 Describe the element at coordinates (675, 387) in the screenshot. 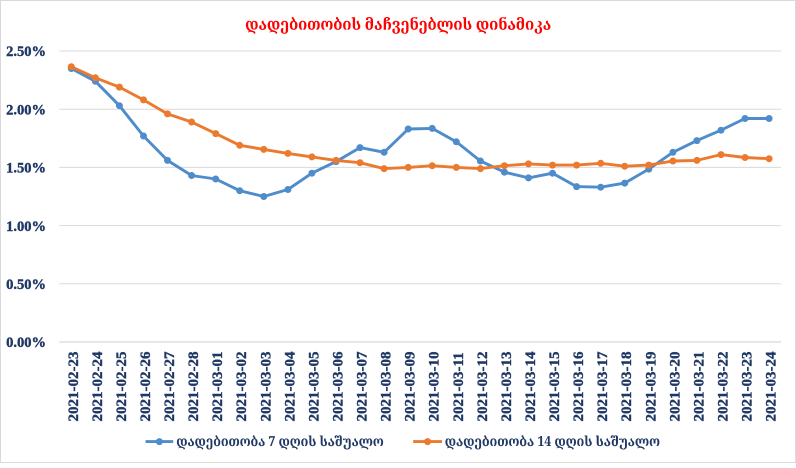

I see `svg-text: 2021-03-20` at that location.